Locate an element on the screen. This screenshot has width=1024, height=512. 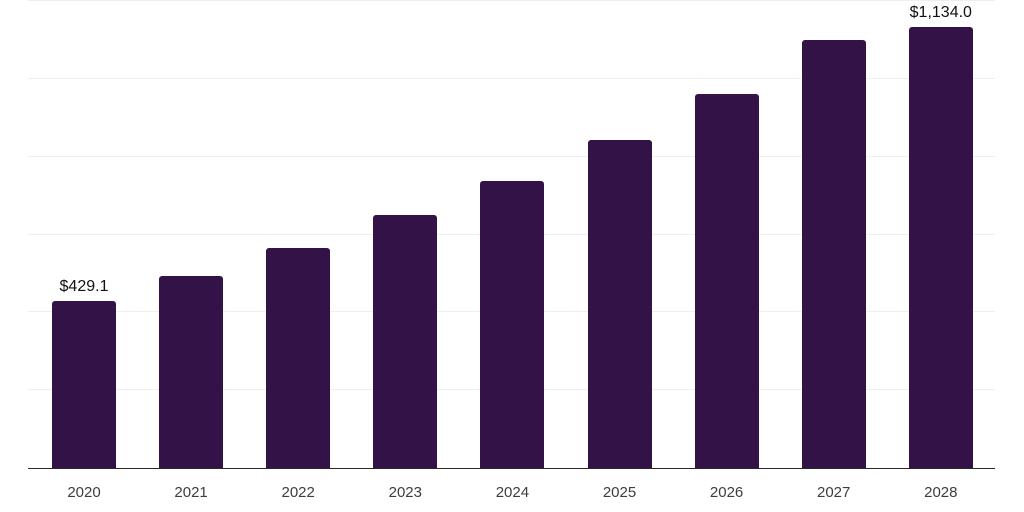
bar-2028 is located at coordinates (940, 247).